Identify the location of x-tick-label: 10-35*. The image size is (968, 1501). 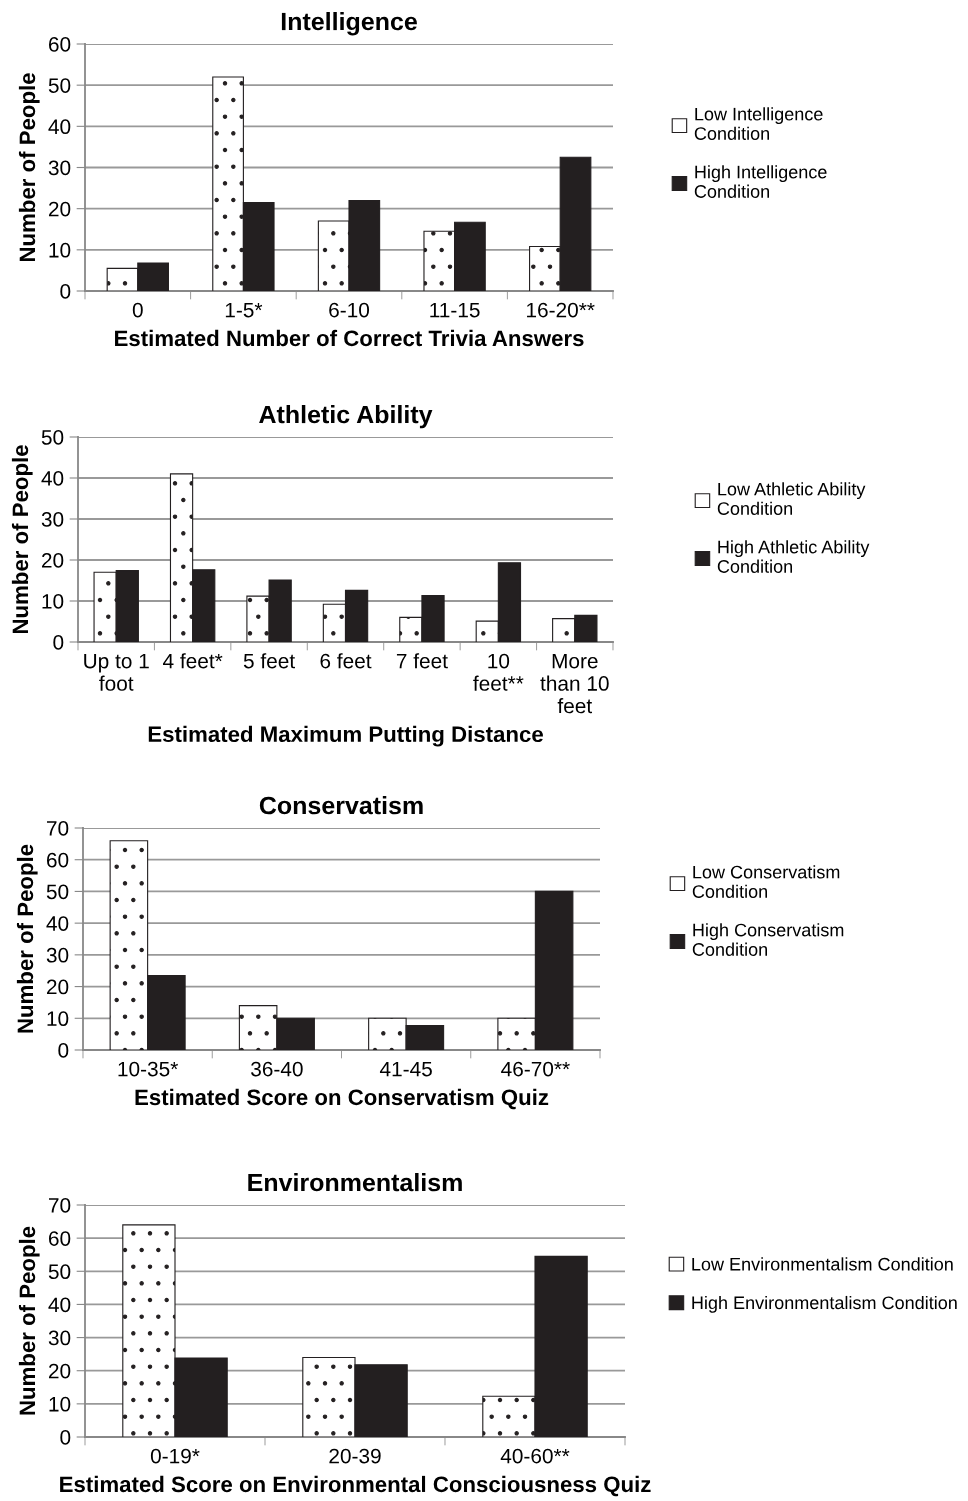
(148, 1069).